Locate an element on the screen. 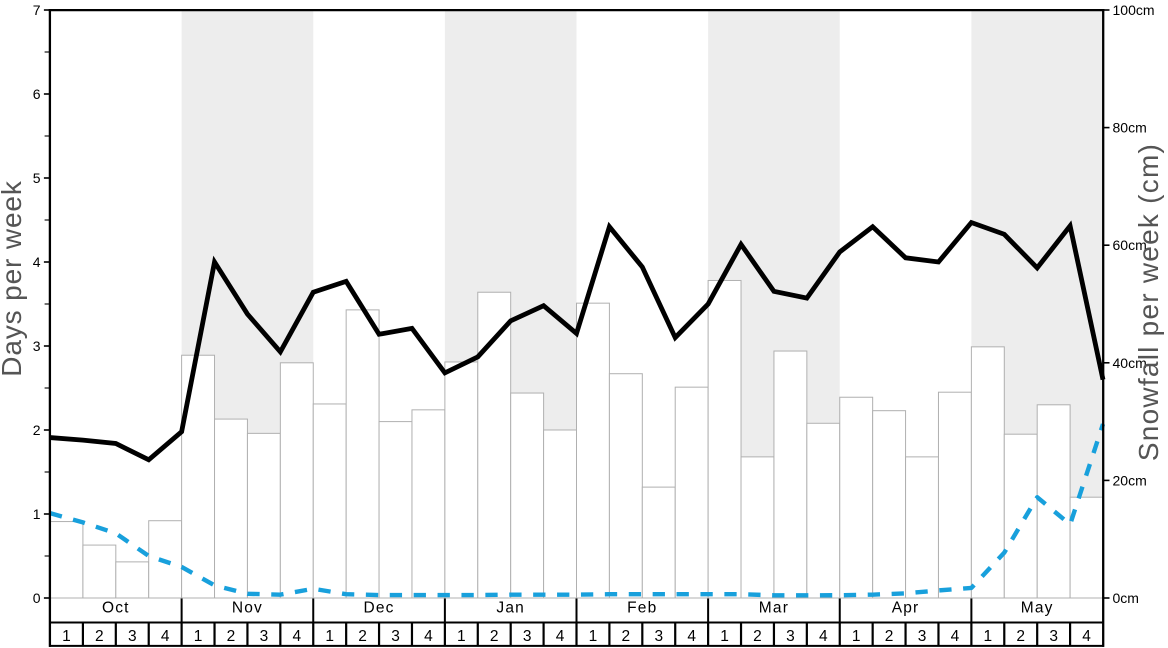 The height and width of the screenshot is (648, 1168). svg-text: 40cm is located at coordinates (1130, 363).